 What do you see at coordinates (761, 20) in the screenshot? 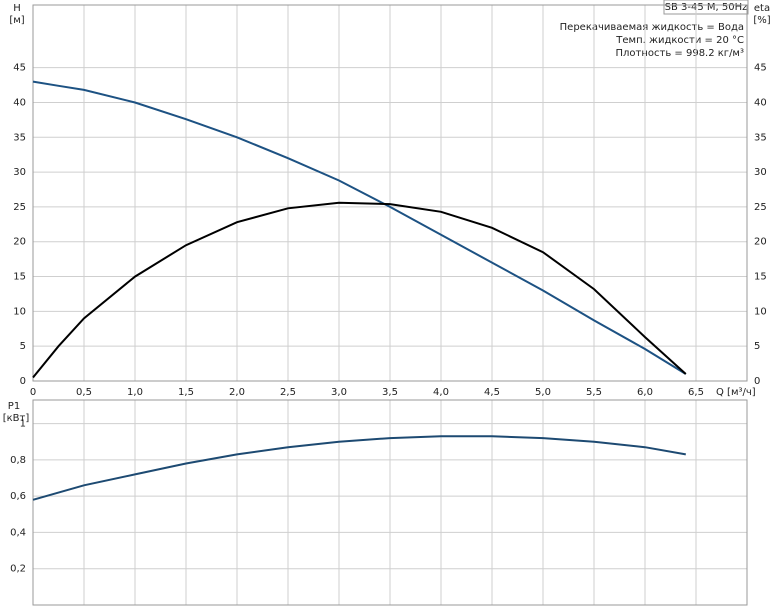
I see `y2-unit: [%]` at bounding box center [761, 20].